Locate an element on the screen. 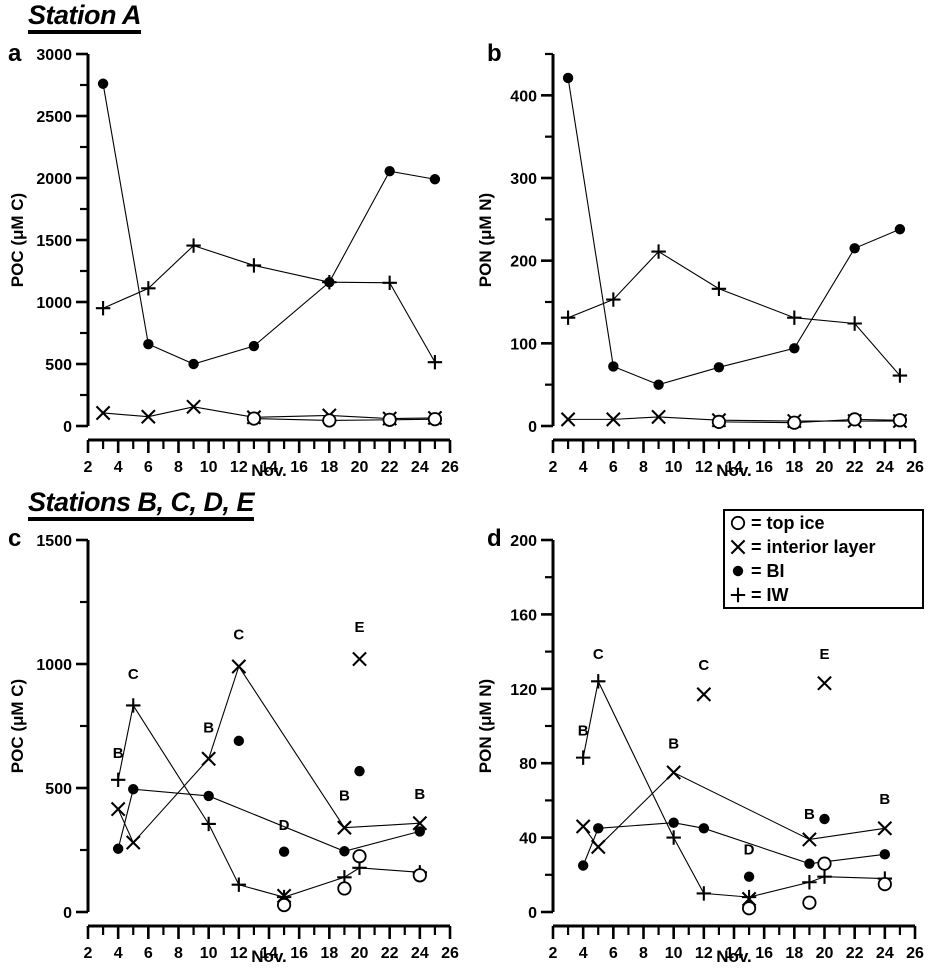 The height and width of the screenshot is (971, 945). open-circle-glyph is located at coordinates (738, 523).